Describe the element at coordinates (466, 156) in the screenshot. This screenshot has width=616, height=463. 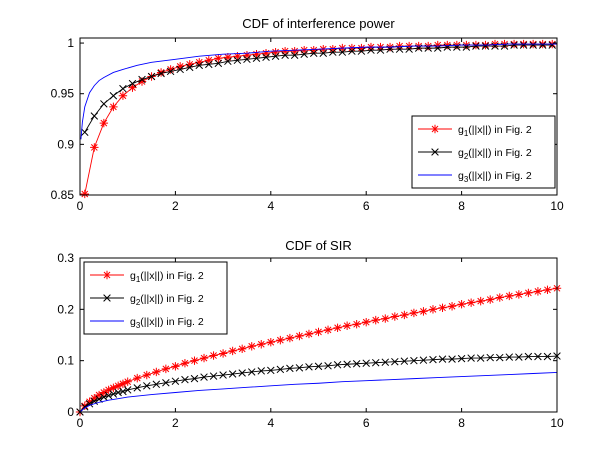
I see `interference-chart-legend-label-sub: 2` at that location.